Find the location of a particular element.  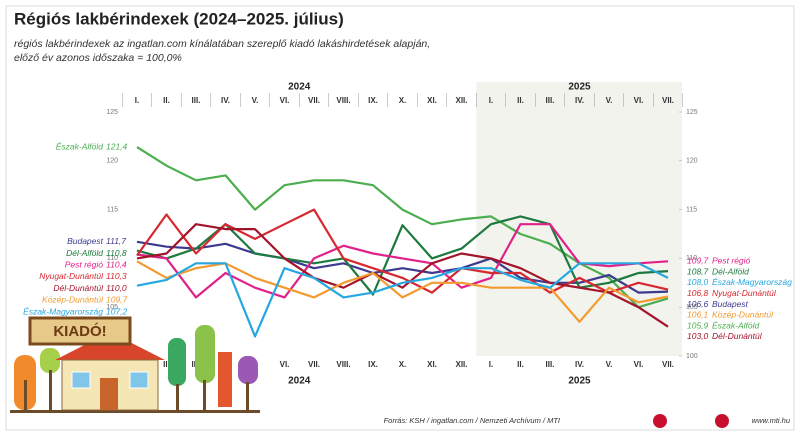

y-tick-label: 125 is located at coordinates (692, 112).